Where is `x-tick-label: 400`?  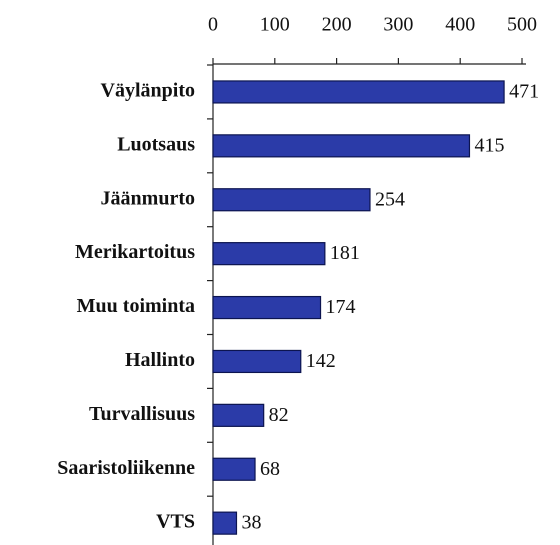
x-tick-label: 400 is located at coordinates (460, 25).